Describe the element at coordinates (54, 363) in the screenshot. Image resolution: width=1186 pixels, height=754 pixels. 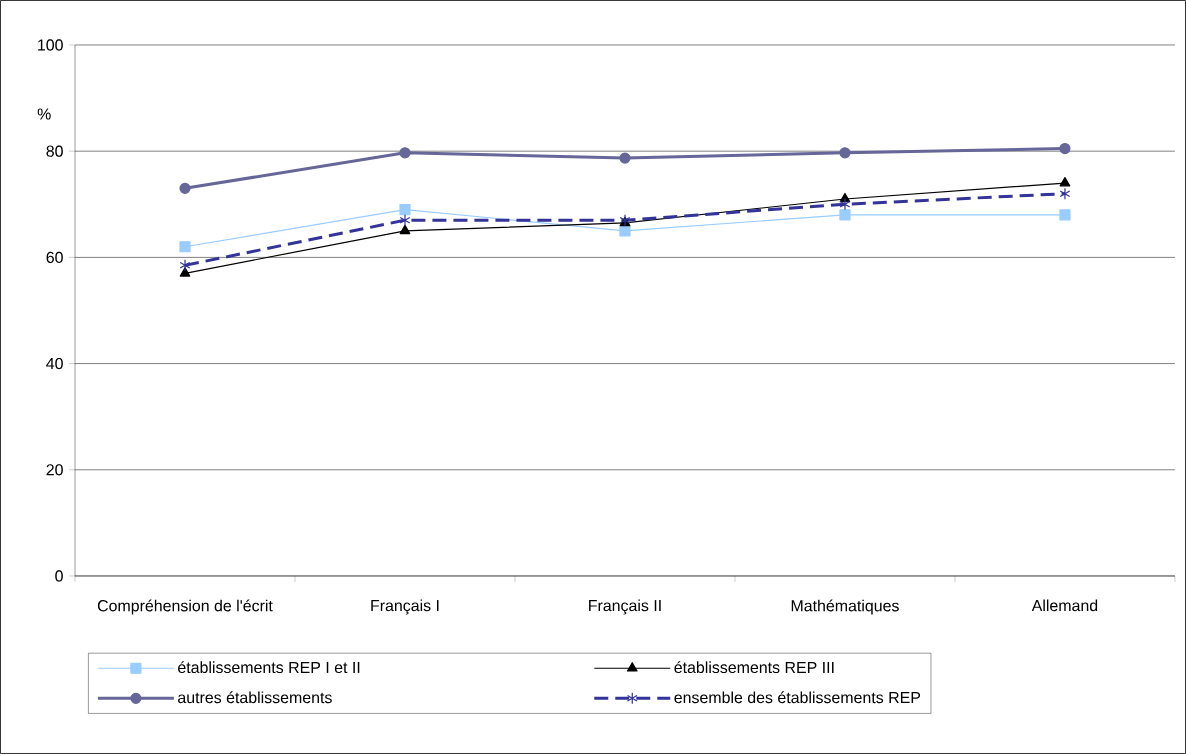
I see `y-tick-label: 40` at that location.